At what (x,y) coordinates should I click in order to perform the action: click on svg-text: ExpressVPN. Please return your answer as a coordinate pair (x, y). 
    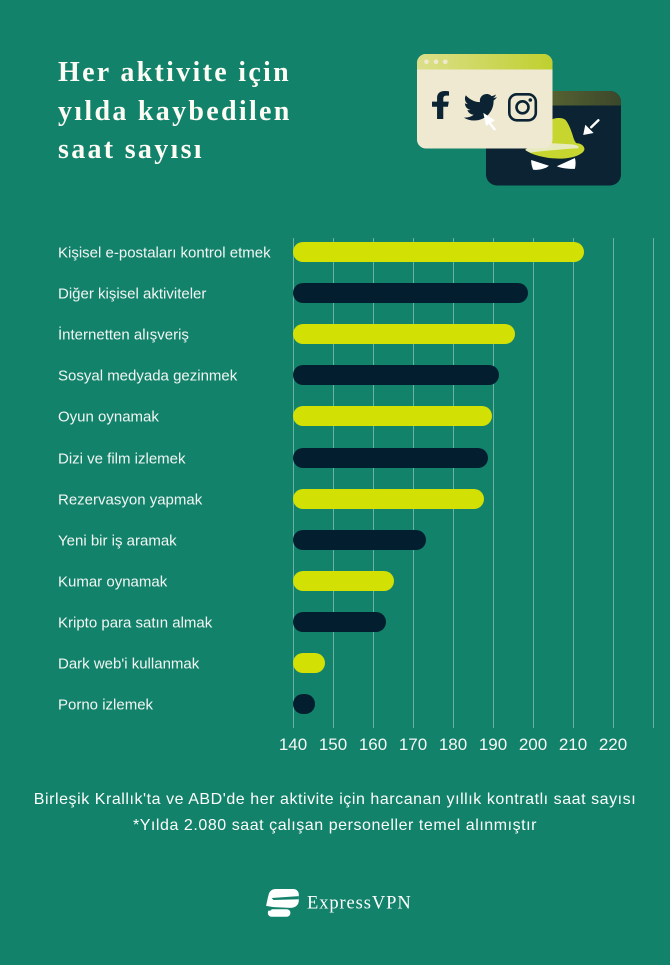
    Looking at the image, I should click on (359, 903).